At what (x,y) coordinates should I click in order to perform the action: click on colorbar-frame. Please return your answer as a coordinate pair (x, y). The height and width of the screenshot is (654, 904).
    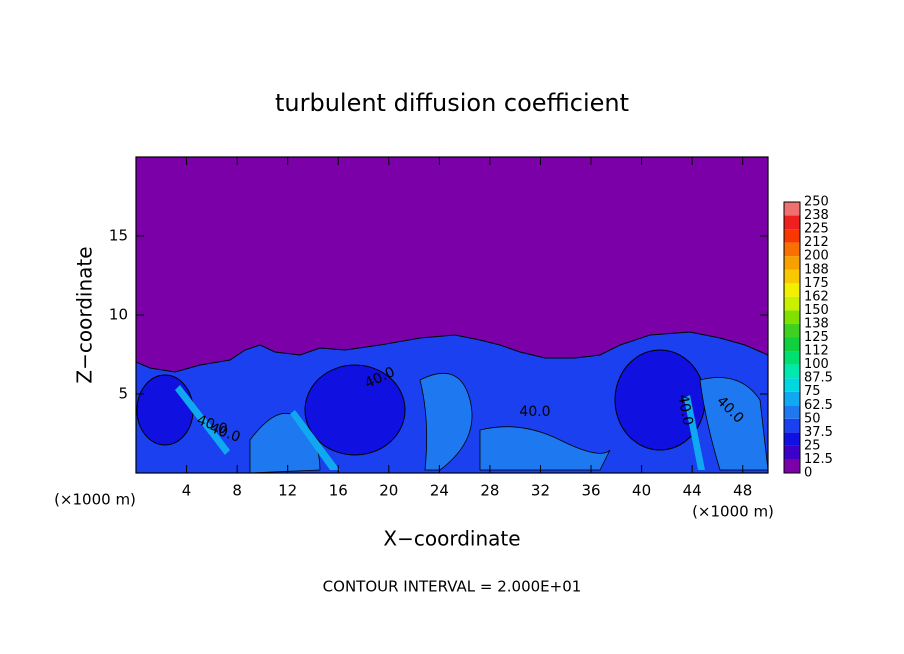
    Looking at the image, I should click on (792, 337).